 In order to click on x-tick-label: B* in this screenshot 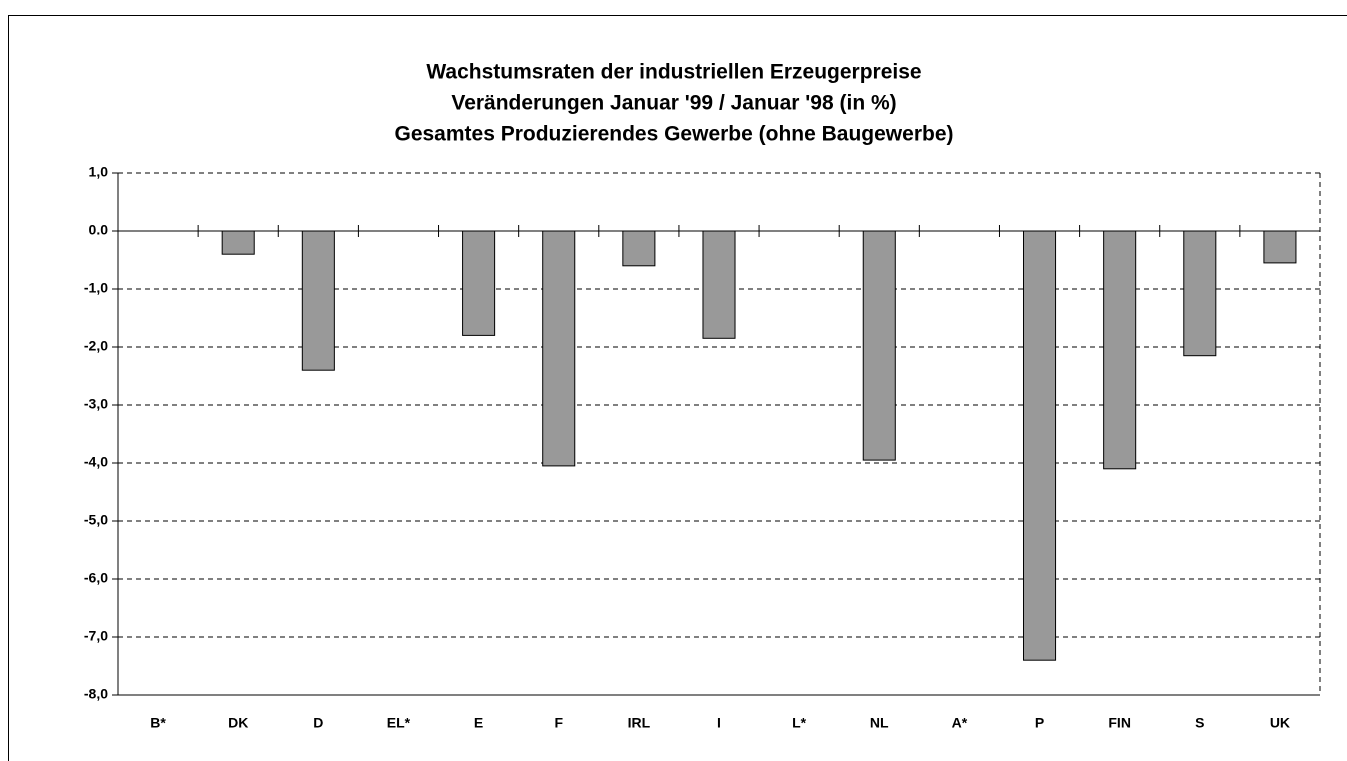, I will do `click(158, 723)`.